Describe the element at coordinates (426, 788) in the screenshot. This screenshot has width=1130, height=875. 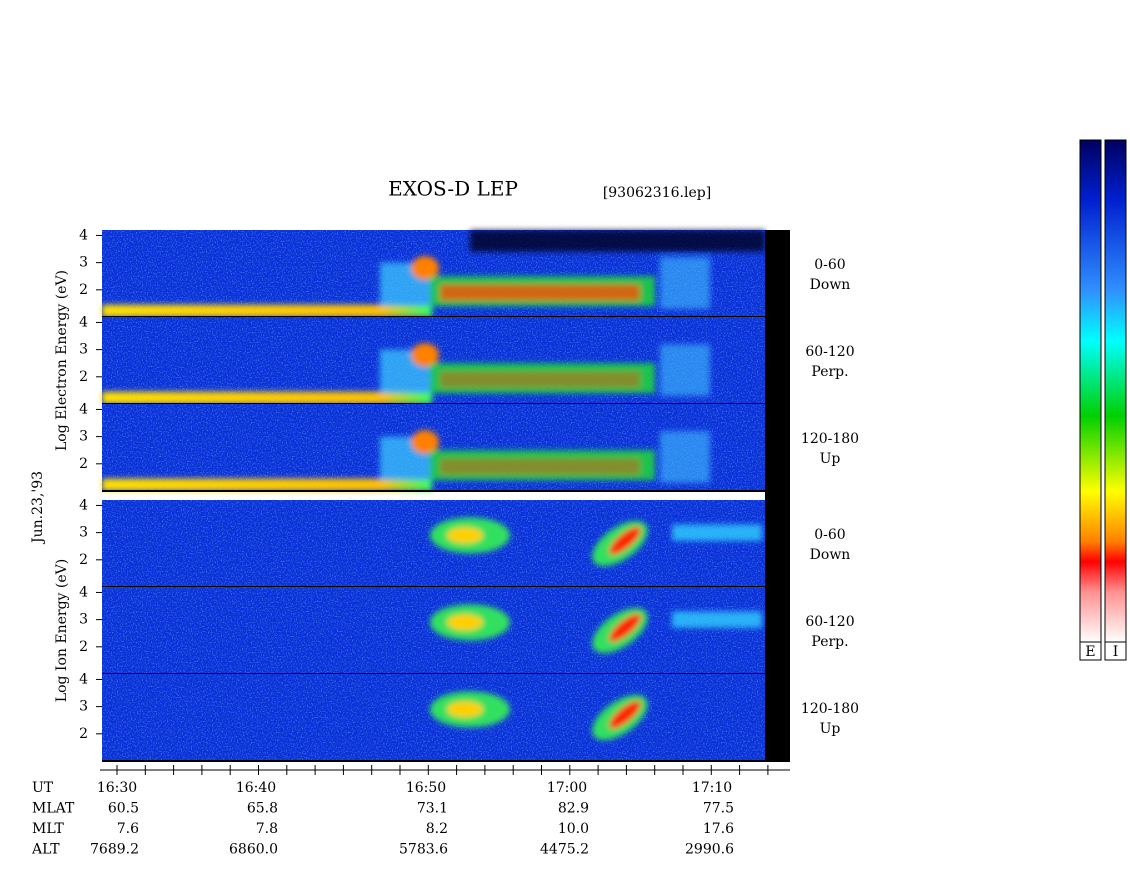
I see `ephemeris-value: 16:50` at that location.